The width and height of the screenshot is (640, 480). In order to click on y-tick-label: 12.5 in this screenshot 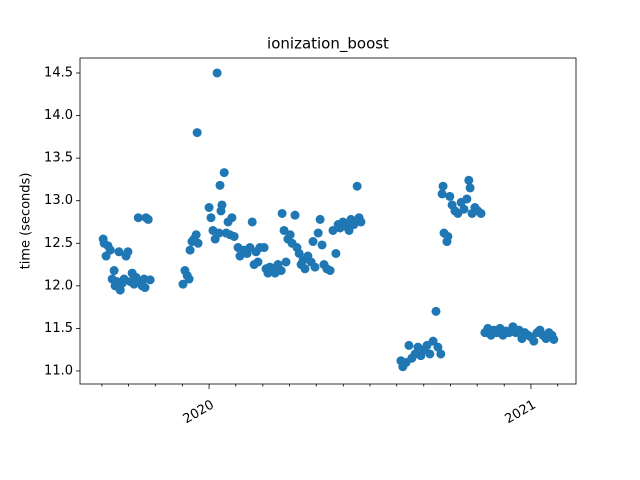, I will do `click(58, 243)`.